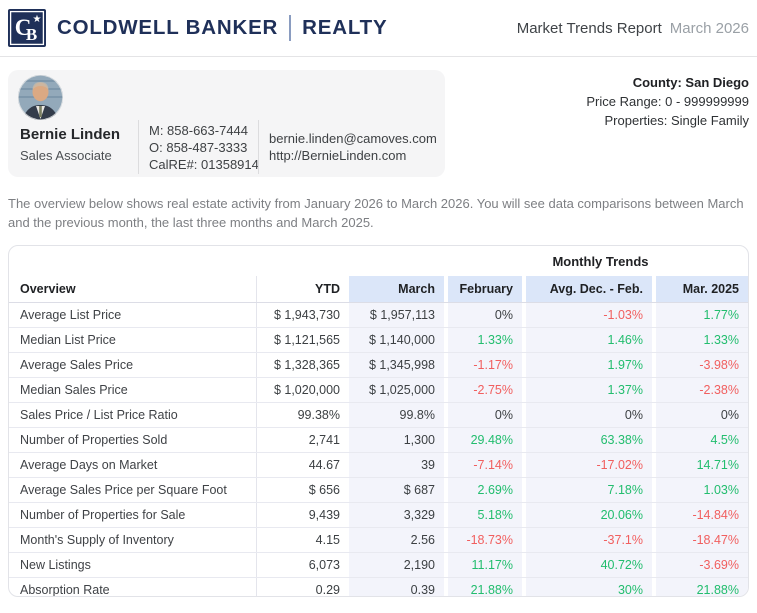  I want to click on cell-ytd: 99.38%, so click(318, 415).